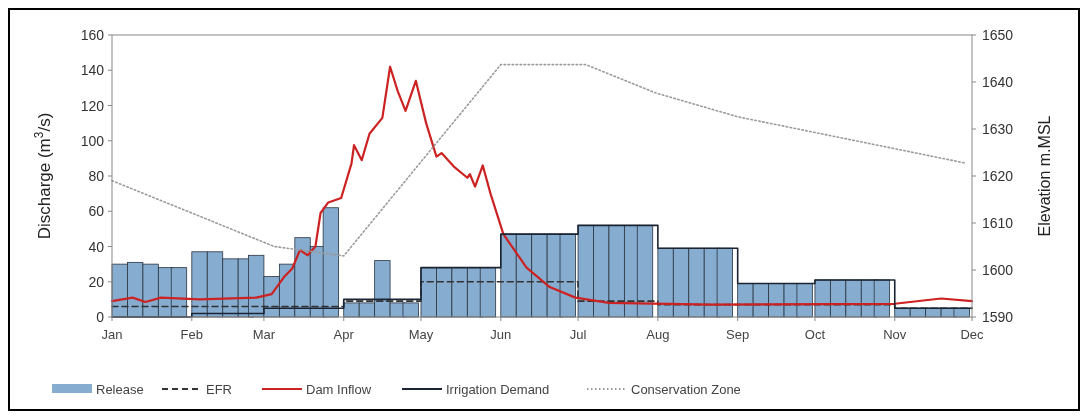  What do you see at coordinates (498, 389) in the screenshot?
I see `legend-label: Irrigation Demand` at bounding box center [498, 389].